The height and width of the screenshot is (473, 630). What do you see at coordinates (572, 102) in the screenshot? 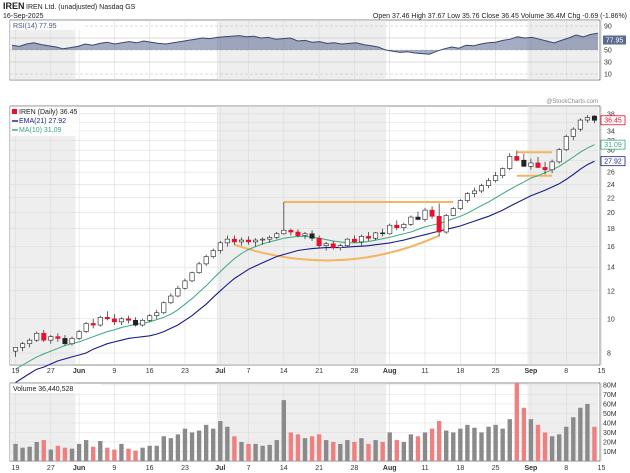
I see `watermark: @StockCharts.com` at bounding box center [572, 102].